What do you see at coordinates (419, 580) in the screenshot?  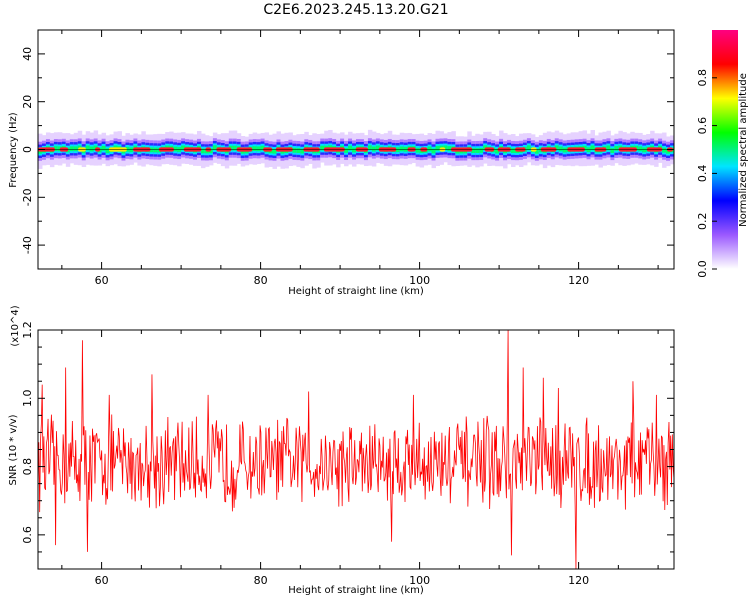 I see `snr-x-tick-label: 100` at bounding box center [419, 580].